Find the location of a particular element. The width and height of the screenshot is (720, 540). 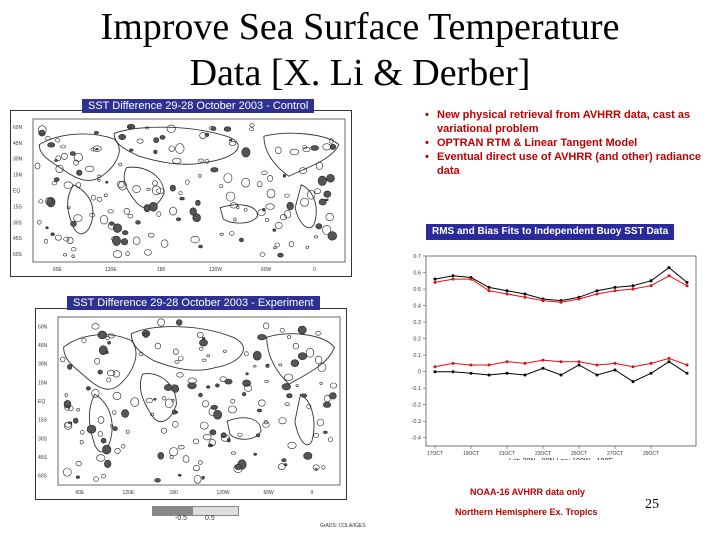

y-tick-label: 0.2 is located at coordinates (417, 340).